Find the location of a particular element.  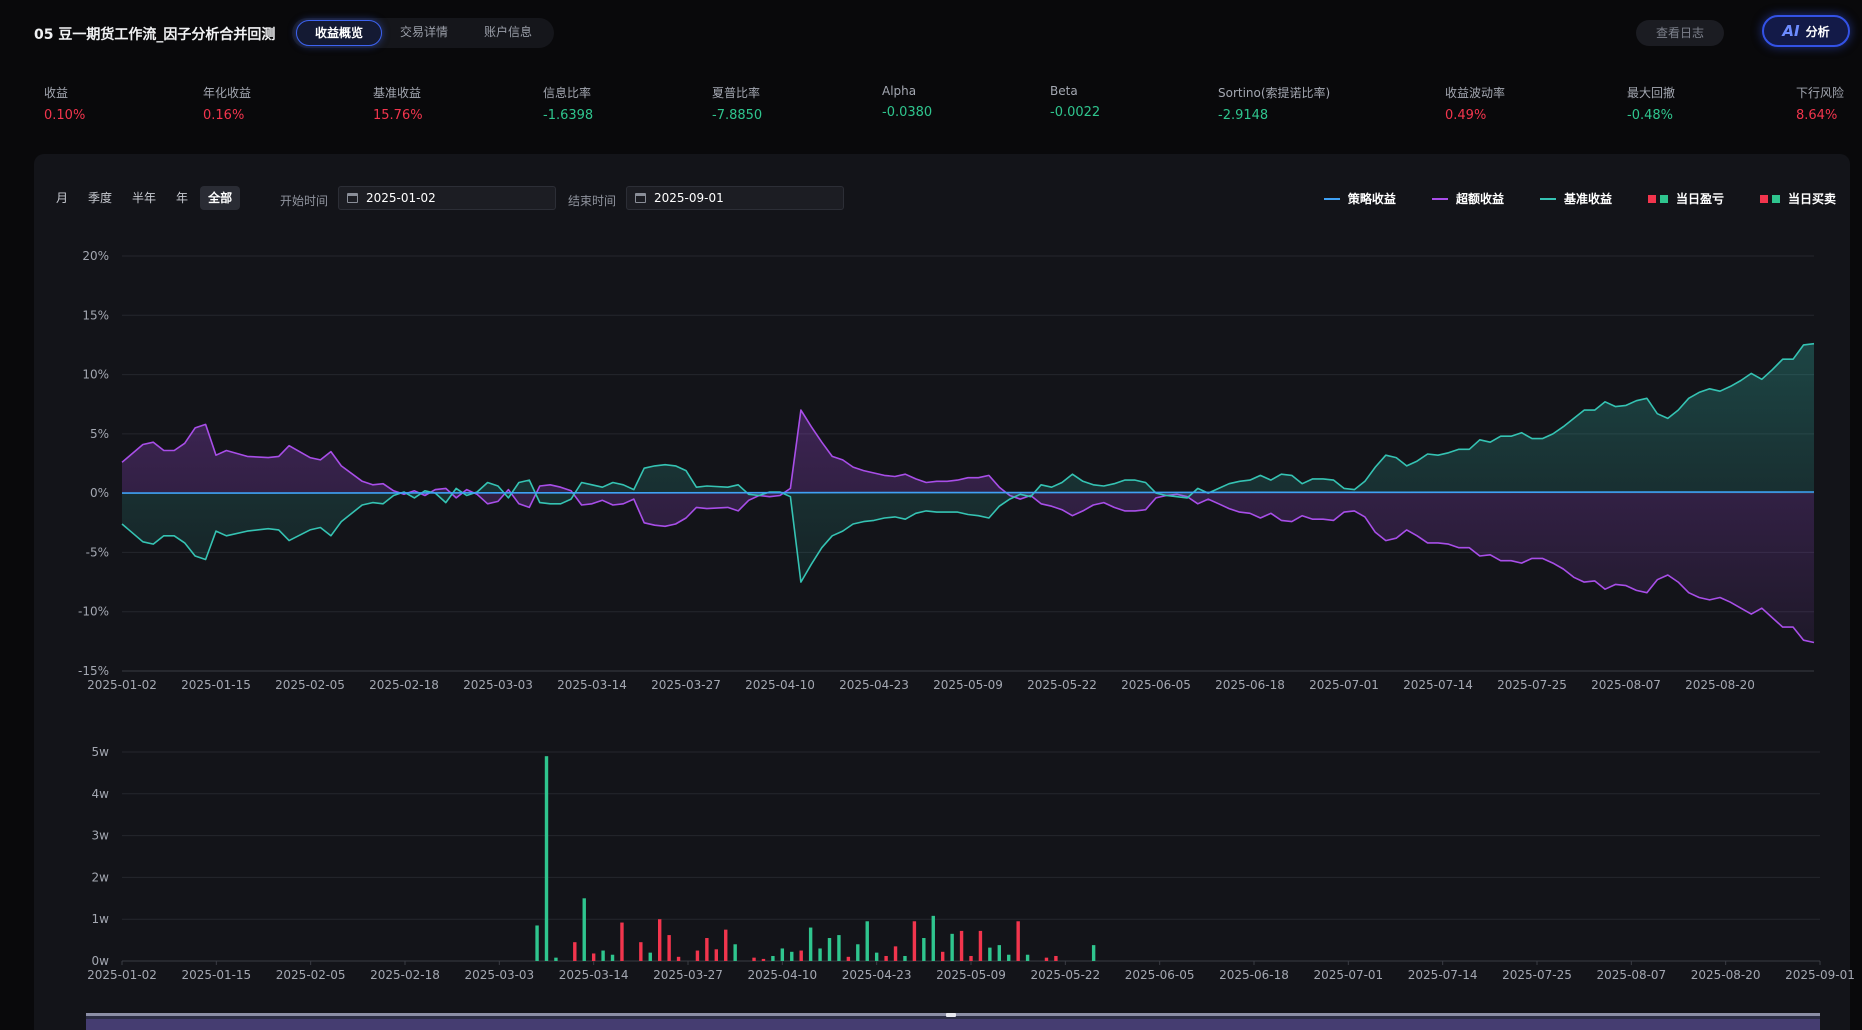

metric-label: 夏普比率 is located at coordinates (736, 93).